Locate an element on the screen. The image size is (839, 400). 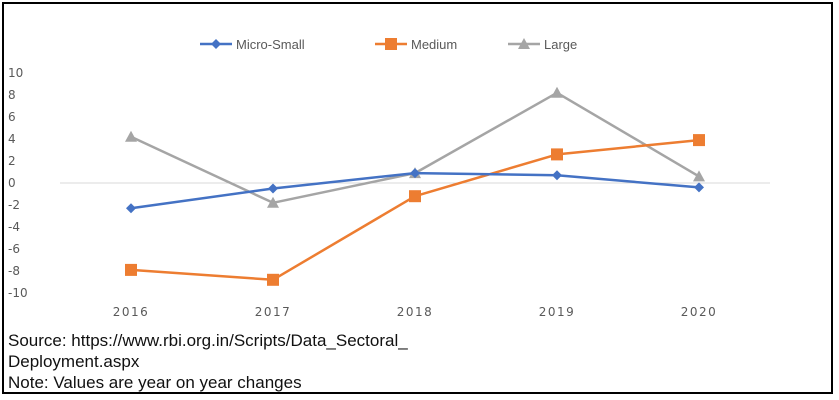
legend-item: Medium is located at coordinates (416, 44).